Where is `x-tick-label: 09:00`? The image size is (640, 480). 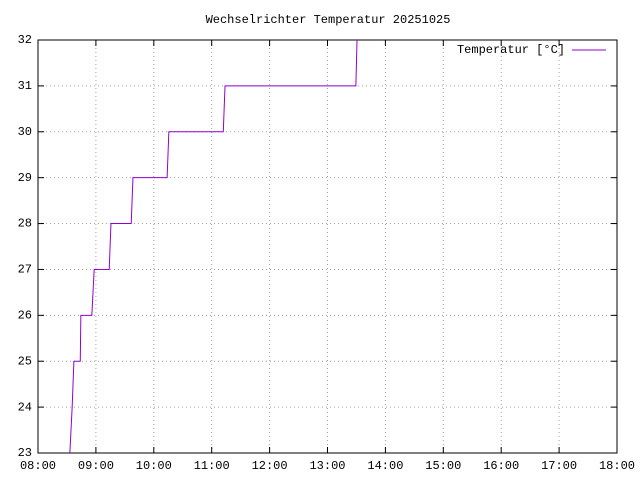 x-tick-label: 09:00 is located at coordinates (96, 466).